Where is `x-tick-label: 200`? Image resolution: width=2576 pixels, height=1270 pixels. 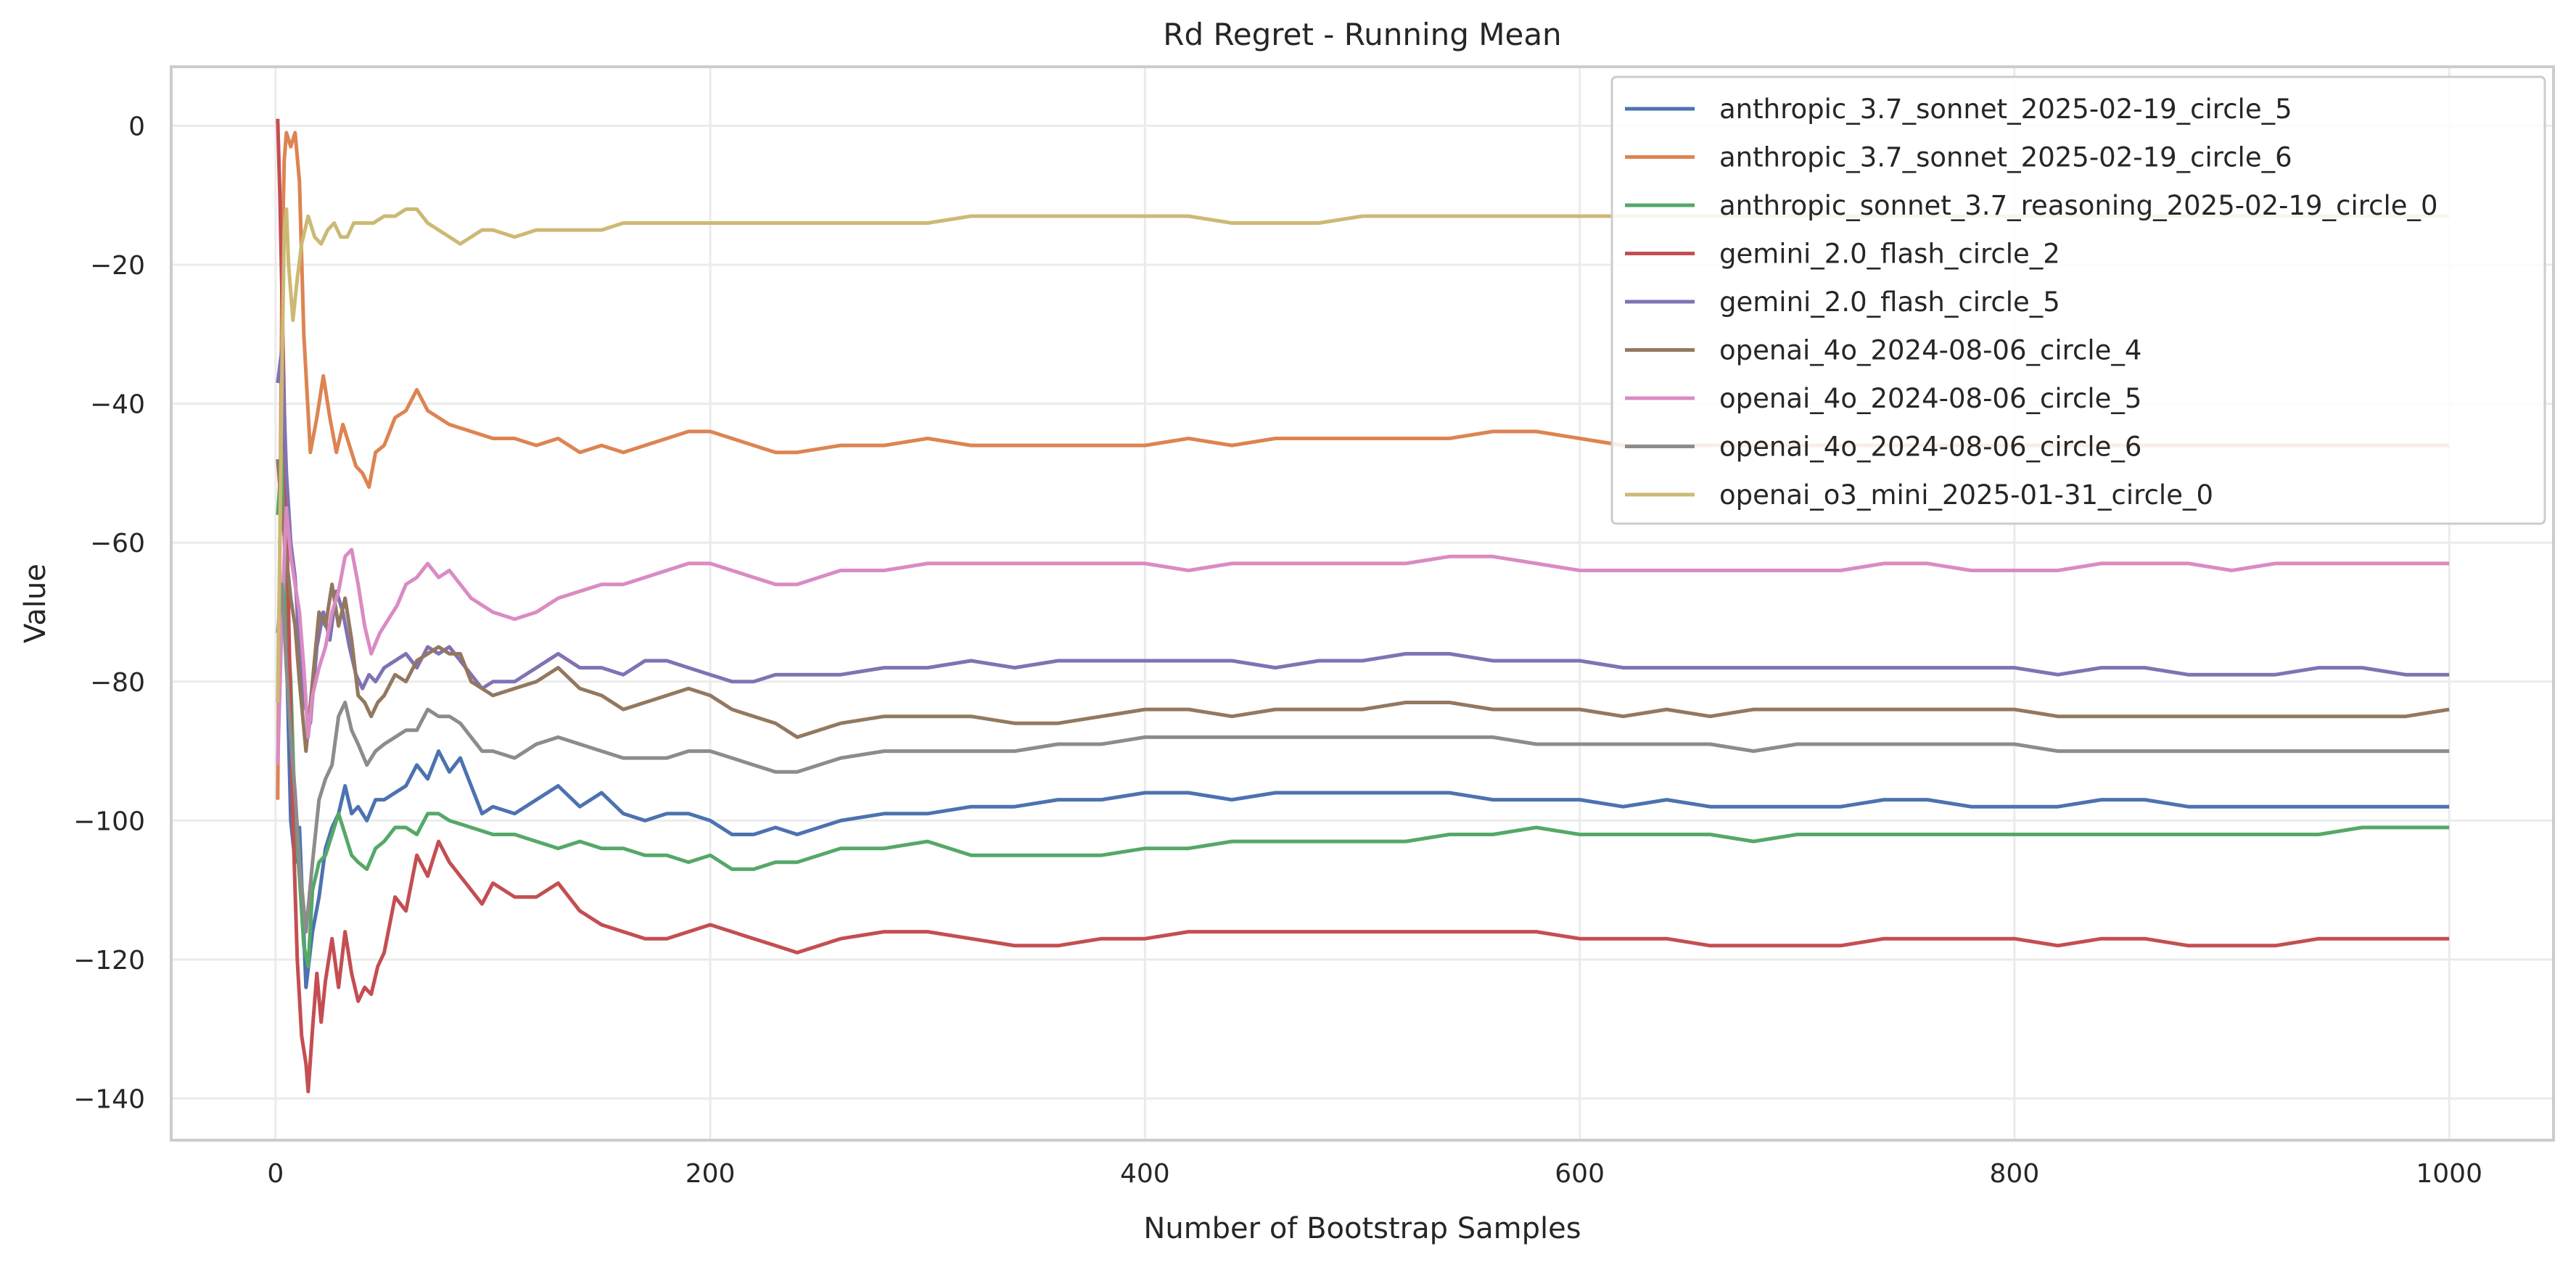 x-tick-label: 200 is located at coordinates (711, 1174).